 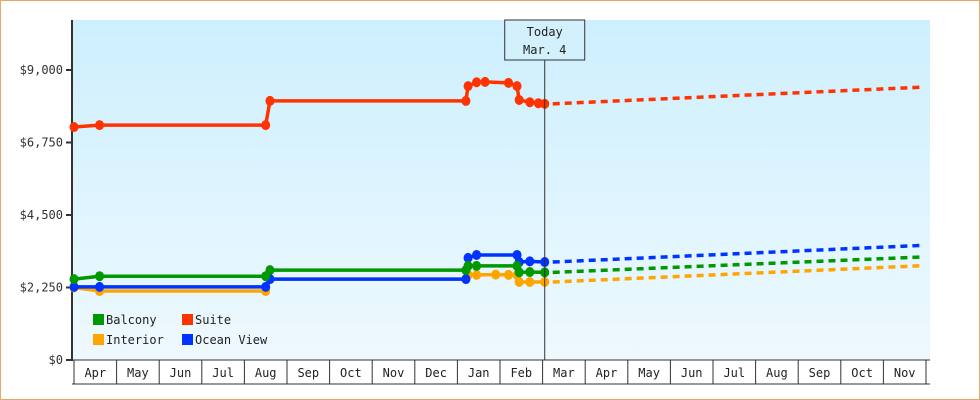 What do you see at coordinates (131, 320) in the screenshot?
I see `legend-label: Balcony` at bounding box center [131, 320].